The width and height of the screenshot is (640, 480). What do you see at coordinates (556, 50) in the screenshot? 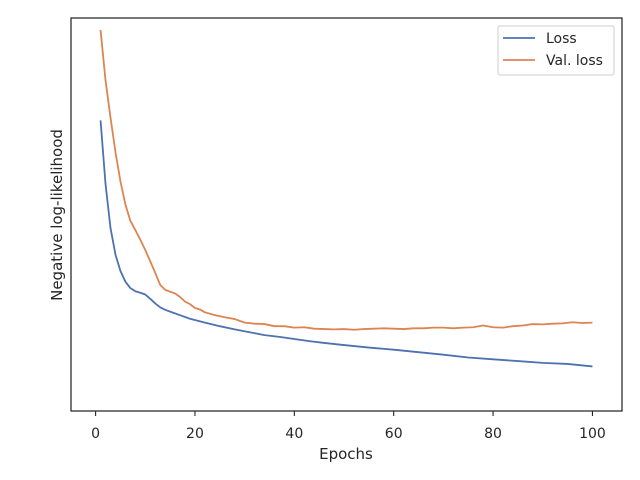
I see `legend: Loss Val. loss` at bounding box center [556, 50].